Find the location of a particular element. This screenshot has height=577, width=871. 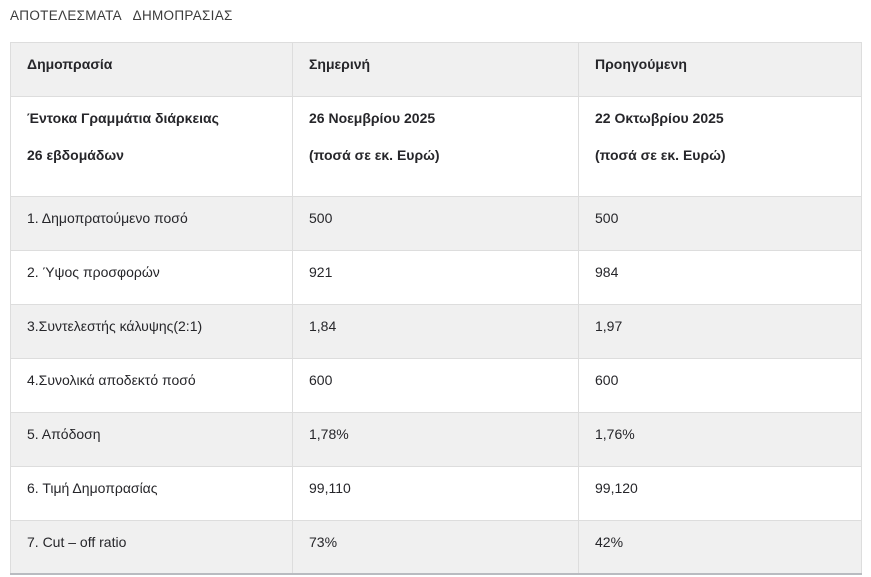

row-current-cell: 921 is located at coordinates (435, 277).